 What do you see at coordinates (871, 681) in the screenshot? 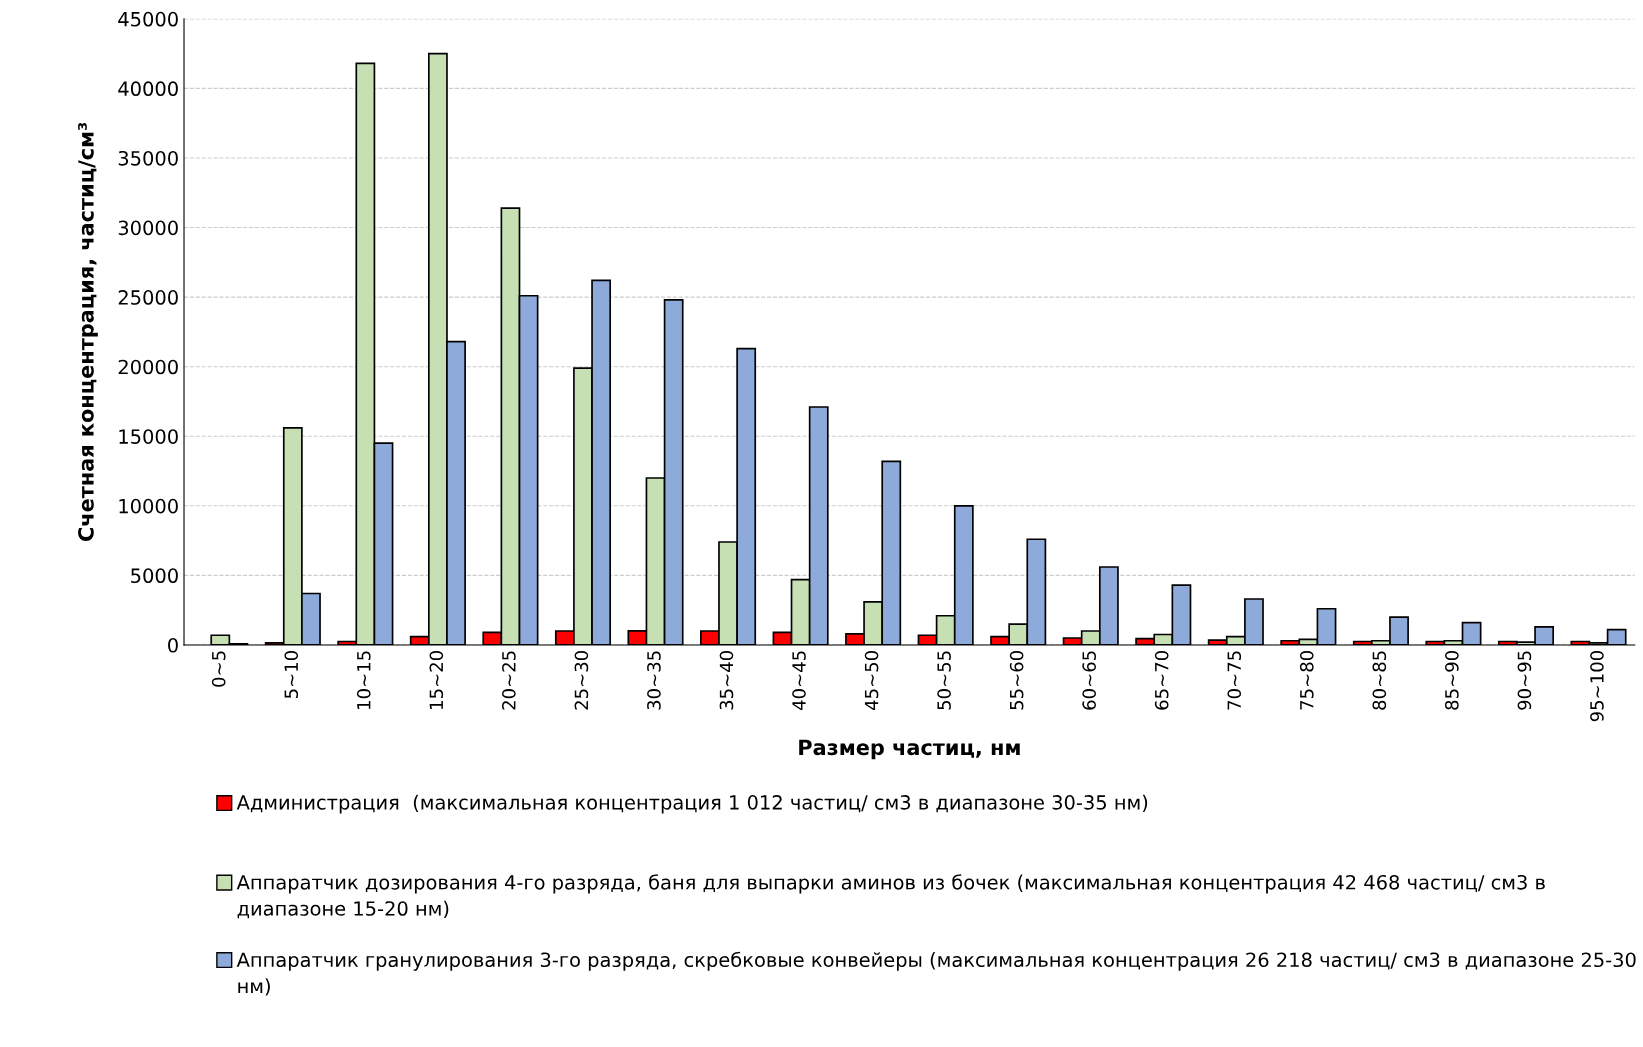
I see `x-tick-label: 45~50` at bounding box center [871, 681].